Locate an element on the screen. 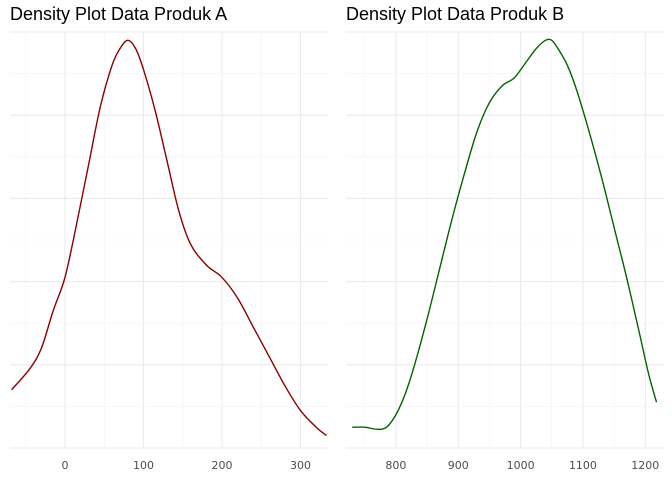  x-tick-label-1100: 1100 is located at coordinates (583, 465).